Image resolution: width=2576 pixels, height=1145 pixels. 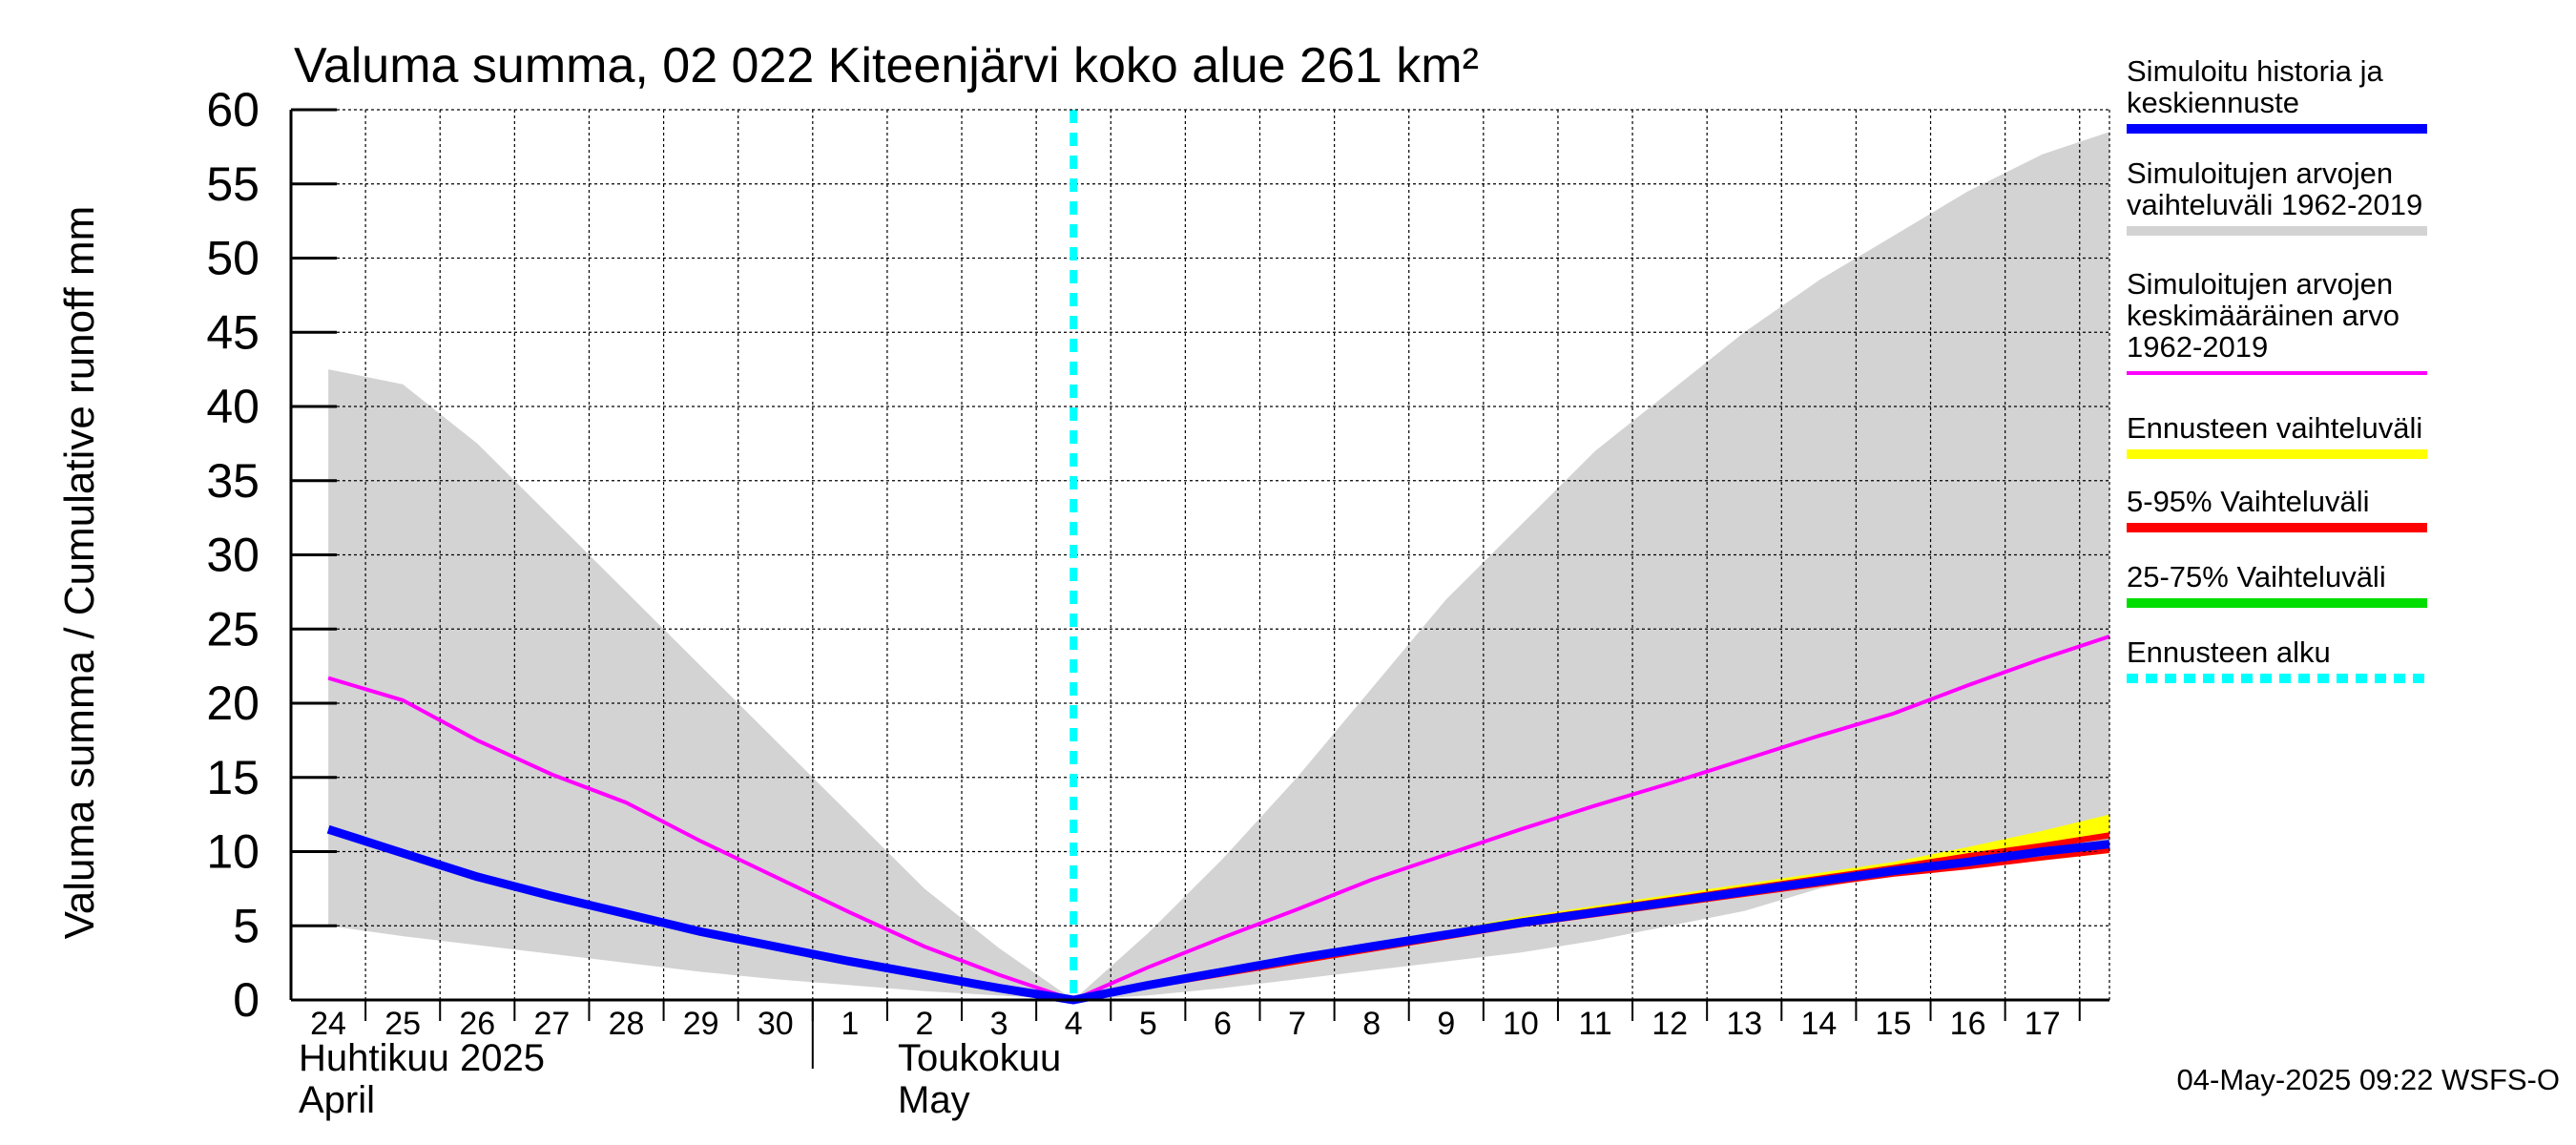 I want to click on x-tick-label: 4, so click(x=1074, y=1024).